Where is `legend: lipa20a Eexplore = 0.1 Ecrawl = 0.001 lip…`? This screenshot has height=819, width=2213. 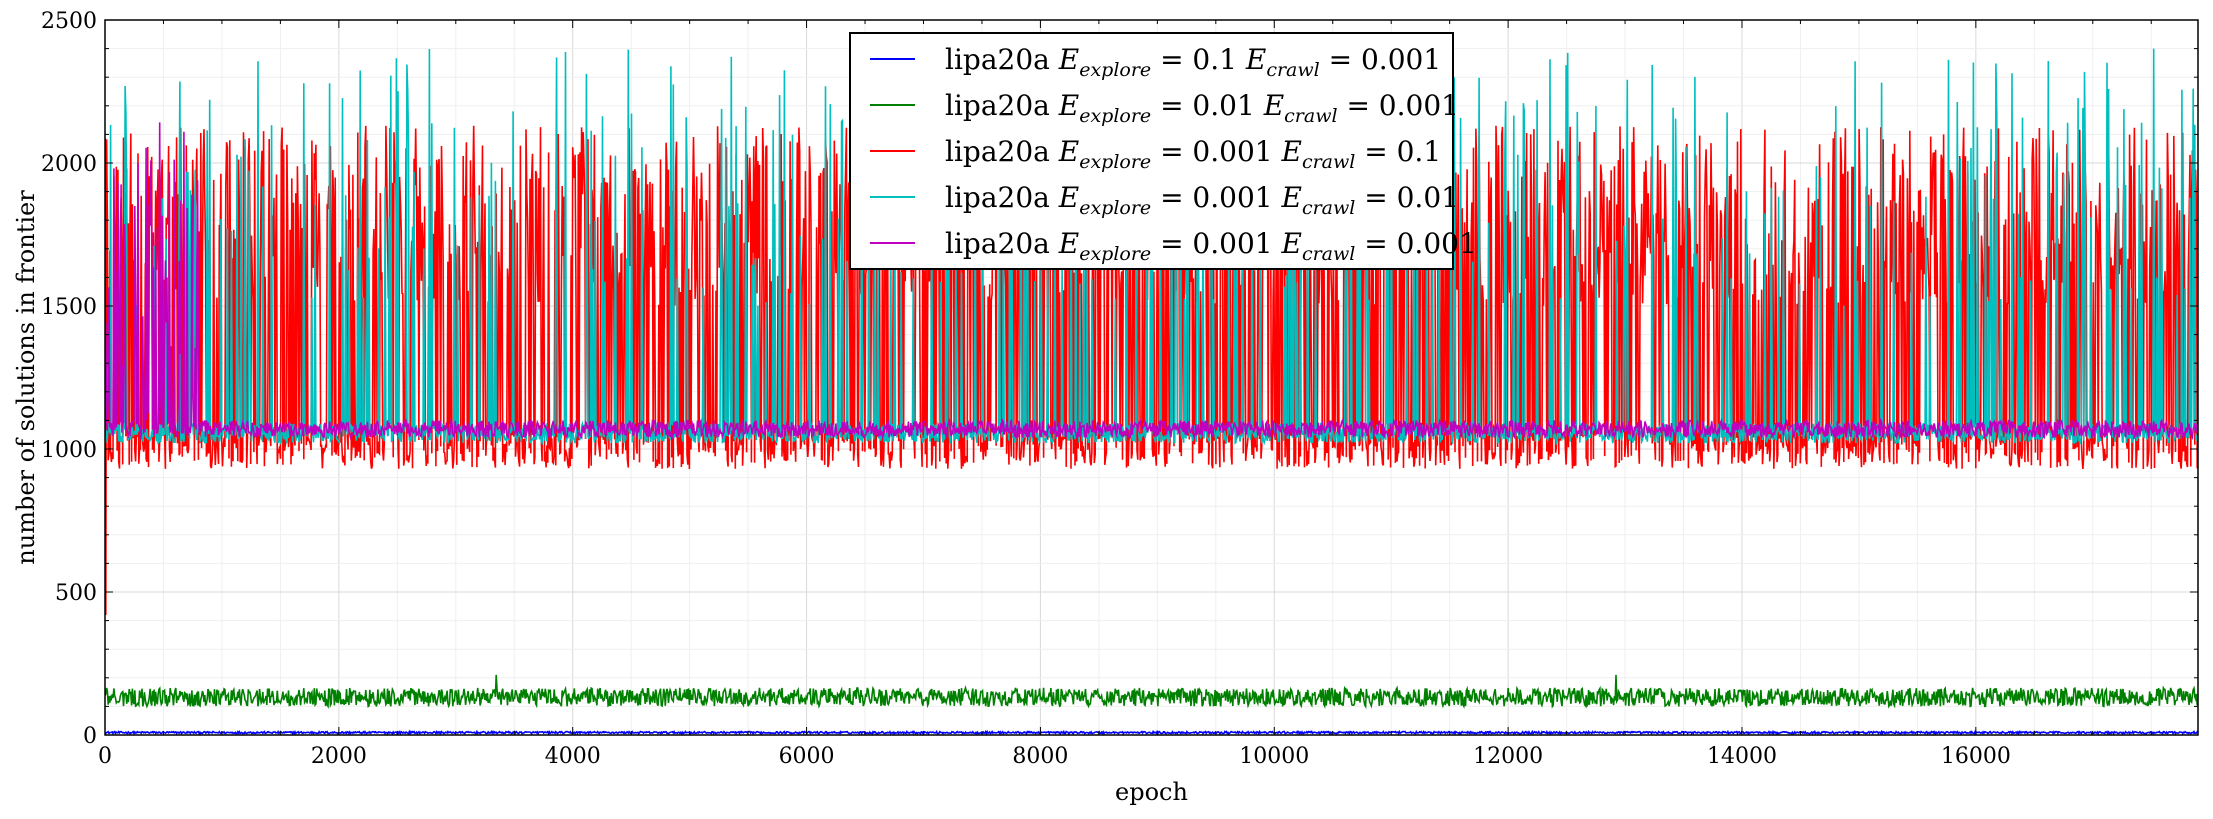
legend: lipa20a Eexplore = 0.1 Ecrawl = 0.001 lip… is located at coordinates (1163, 151).